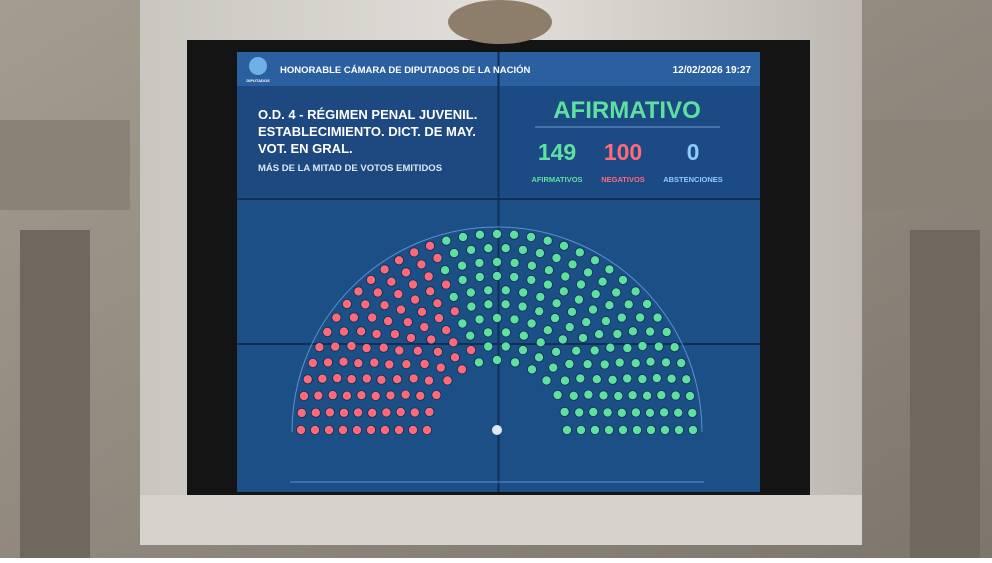 The height and width of the screenshot is (563, 992). Describe the element at coordinates (623, 179) in the screenshot. I see `vote-label: NEGATIVOS` at that location.